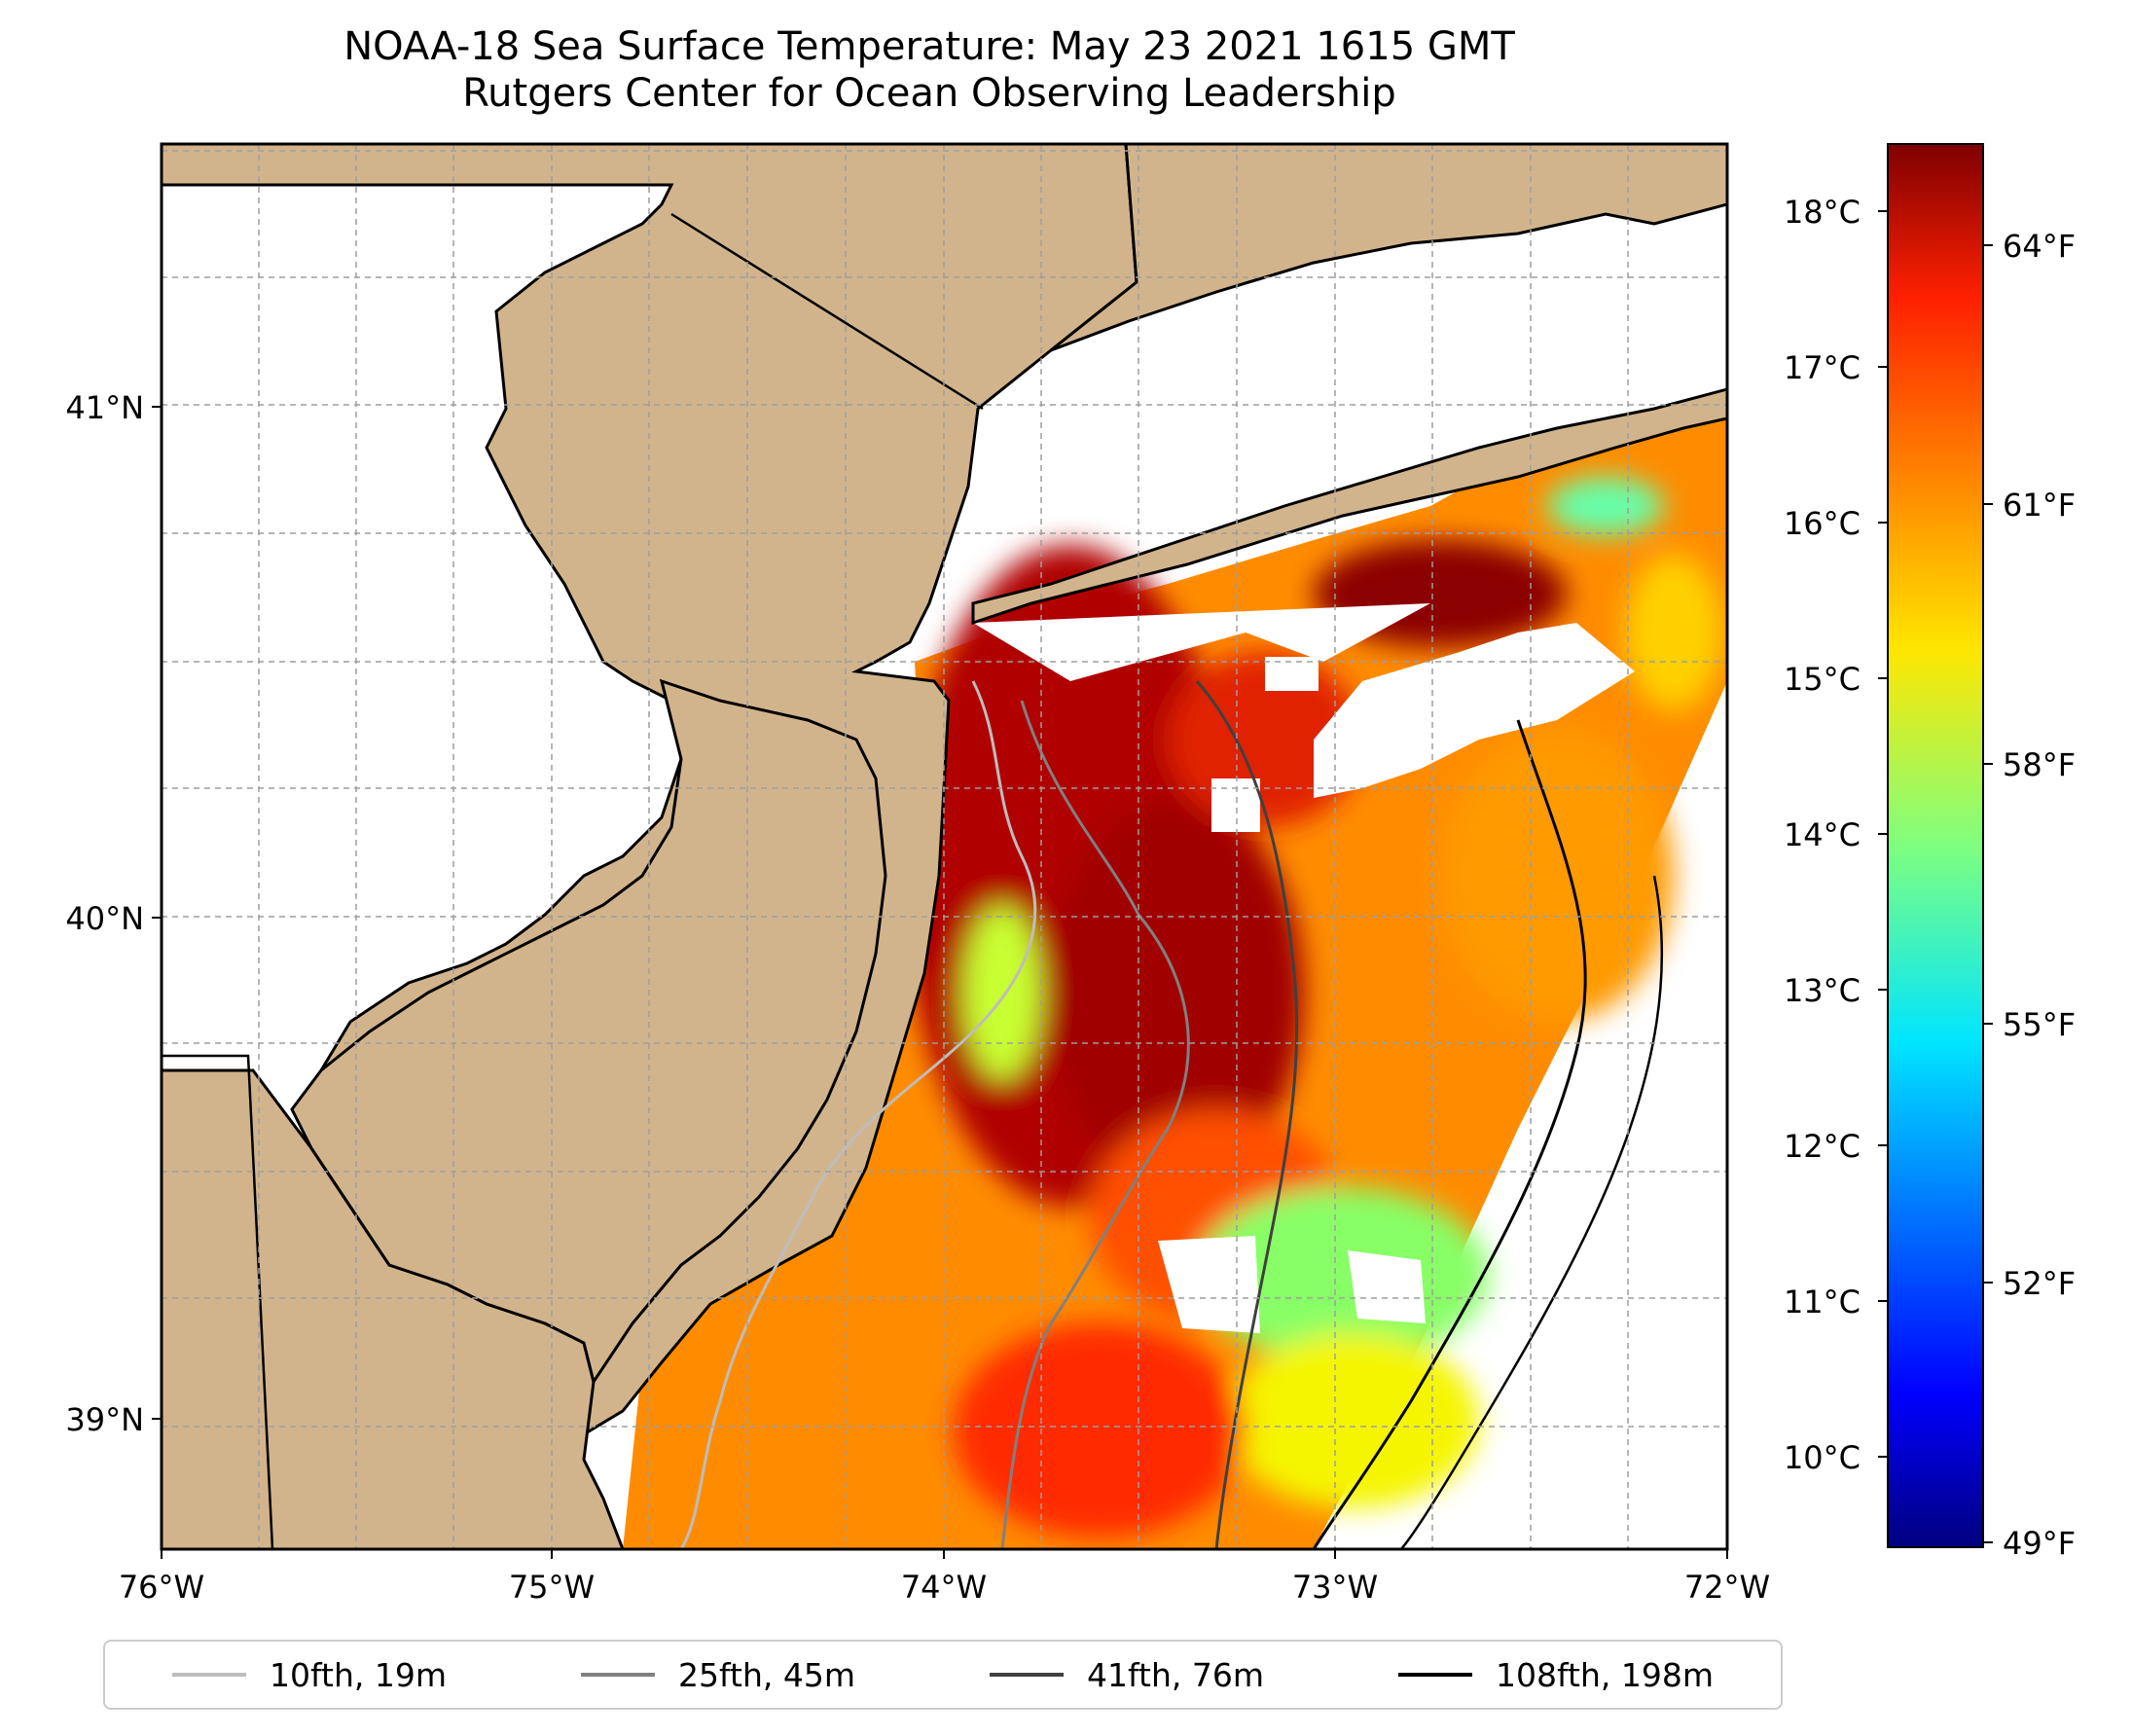 This screenshot has width=2132, height=1736. I want to click on lon-tick-label: 76°W, so click(162, 1588).